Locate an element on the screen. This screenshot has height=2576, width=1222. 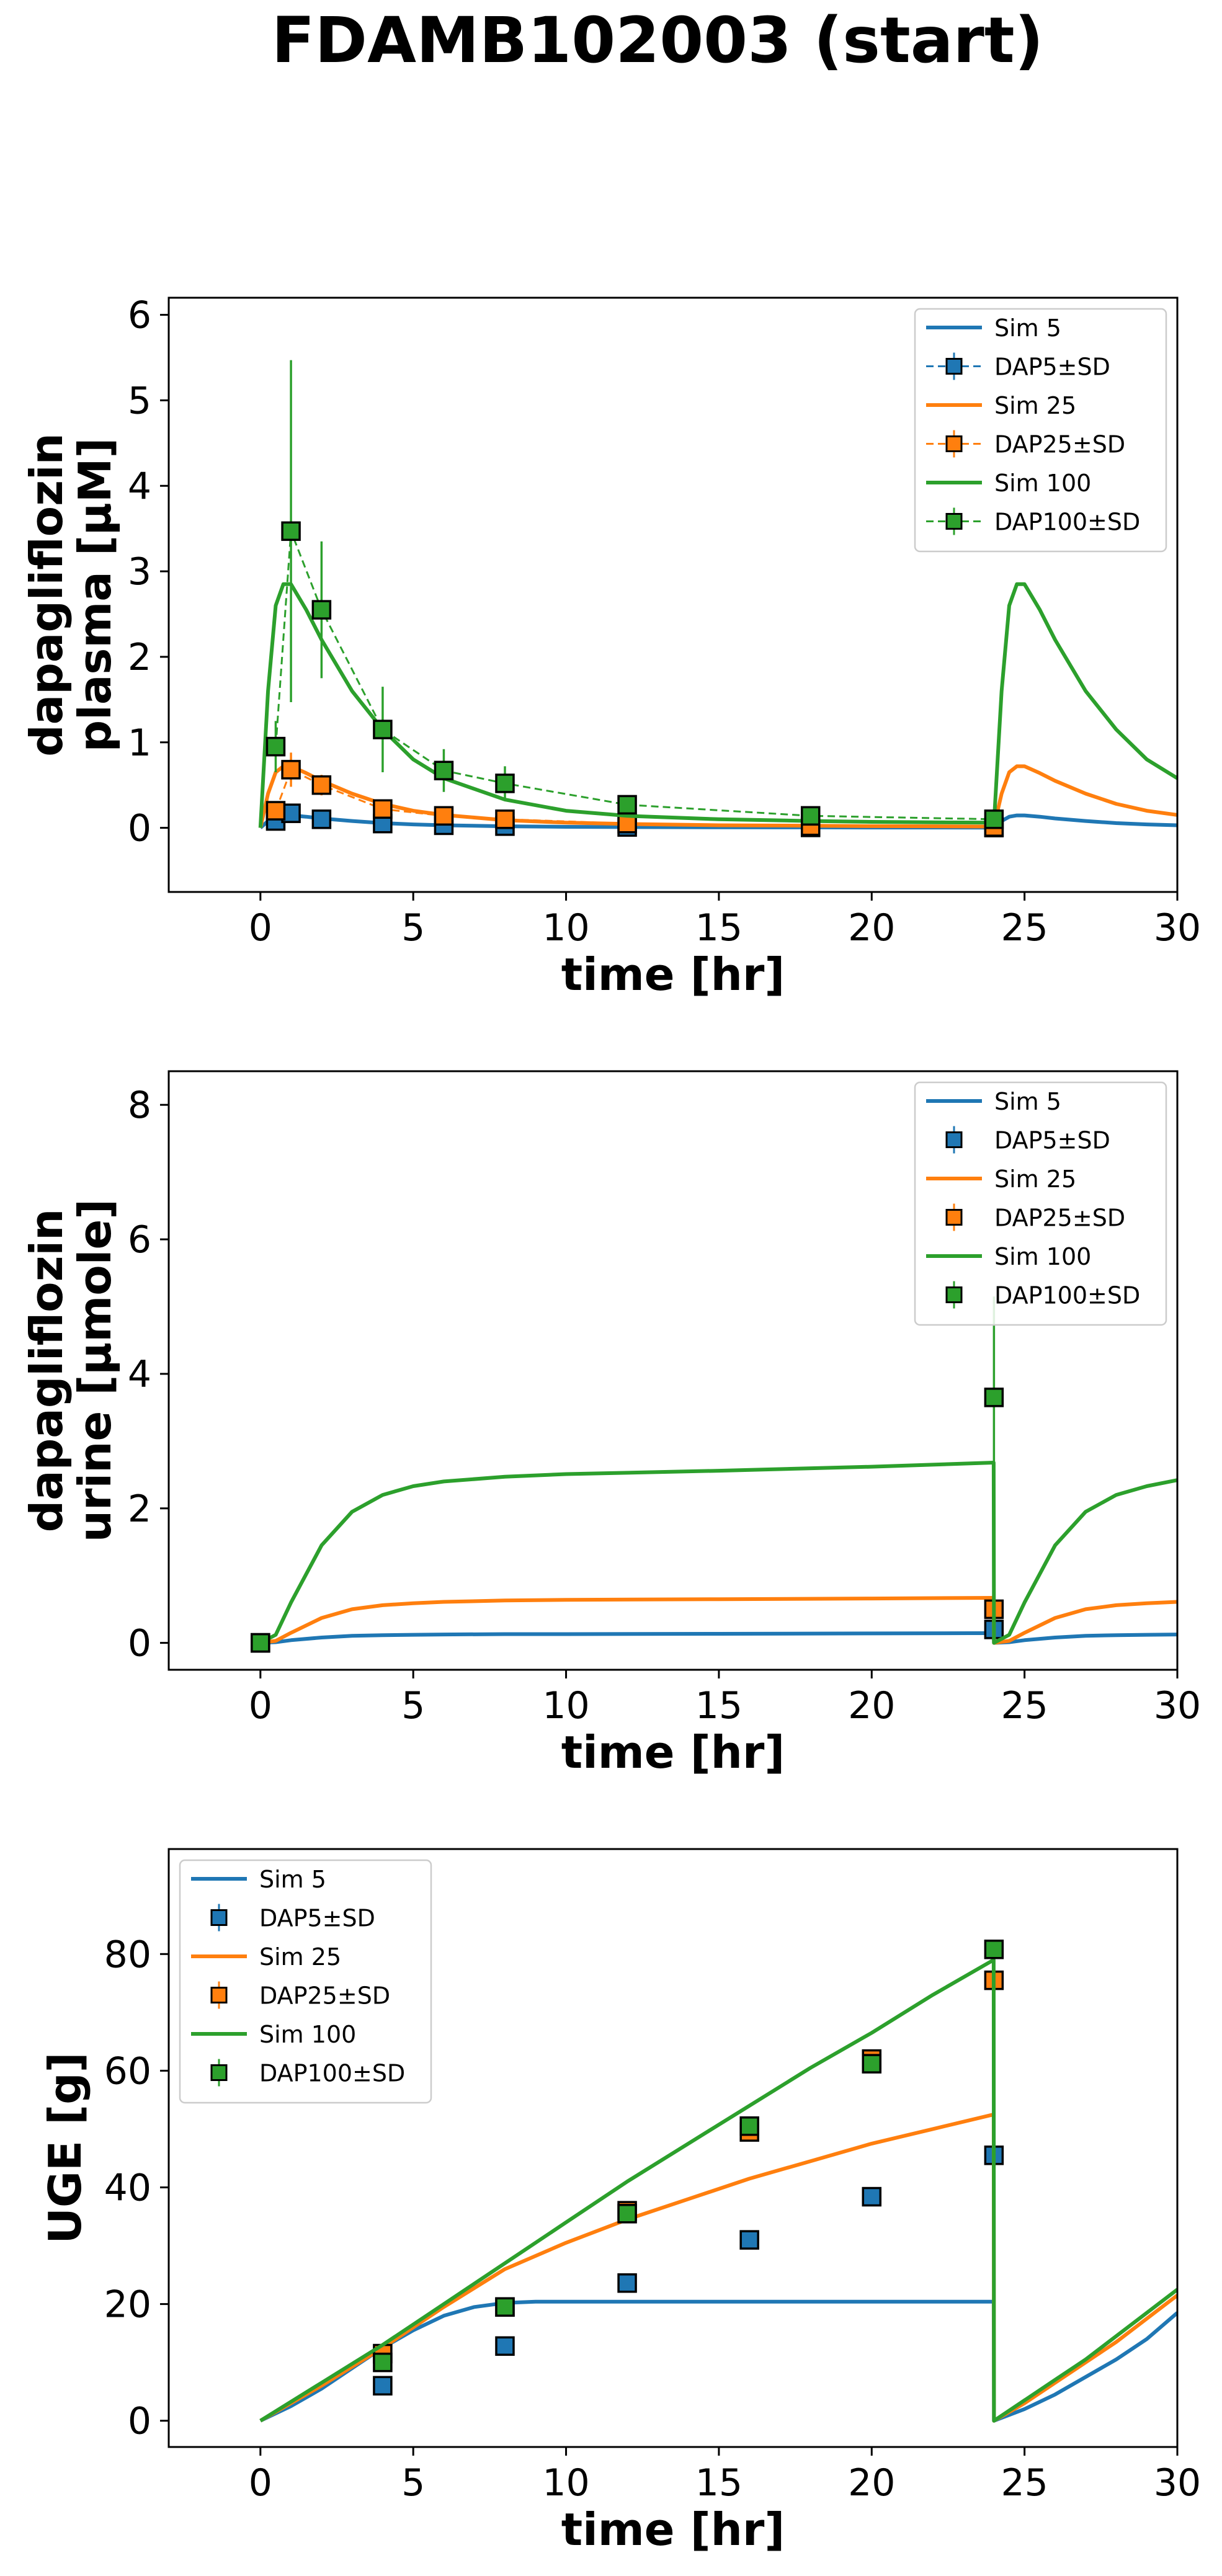
y-tick-label: 6 is located at coordinates (140, 315).